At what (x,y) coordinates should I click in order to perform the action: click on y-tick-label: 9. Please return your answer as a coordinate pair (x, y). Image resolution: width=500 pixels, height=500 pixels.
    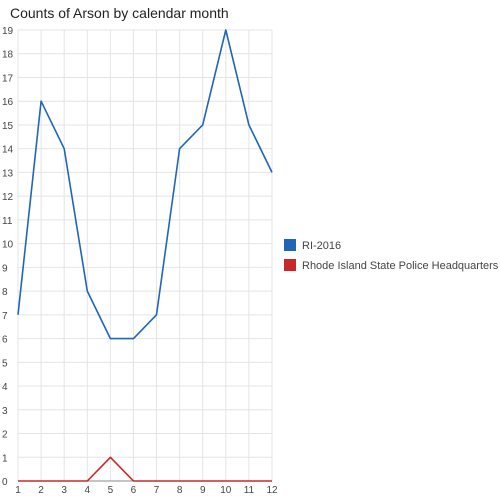
    Looking at the image, I should click on (5, 268).